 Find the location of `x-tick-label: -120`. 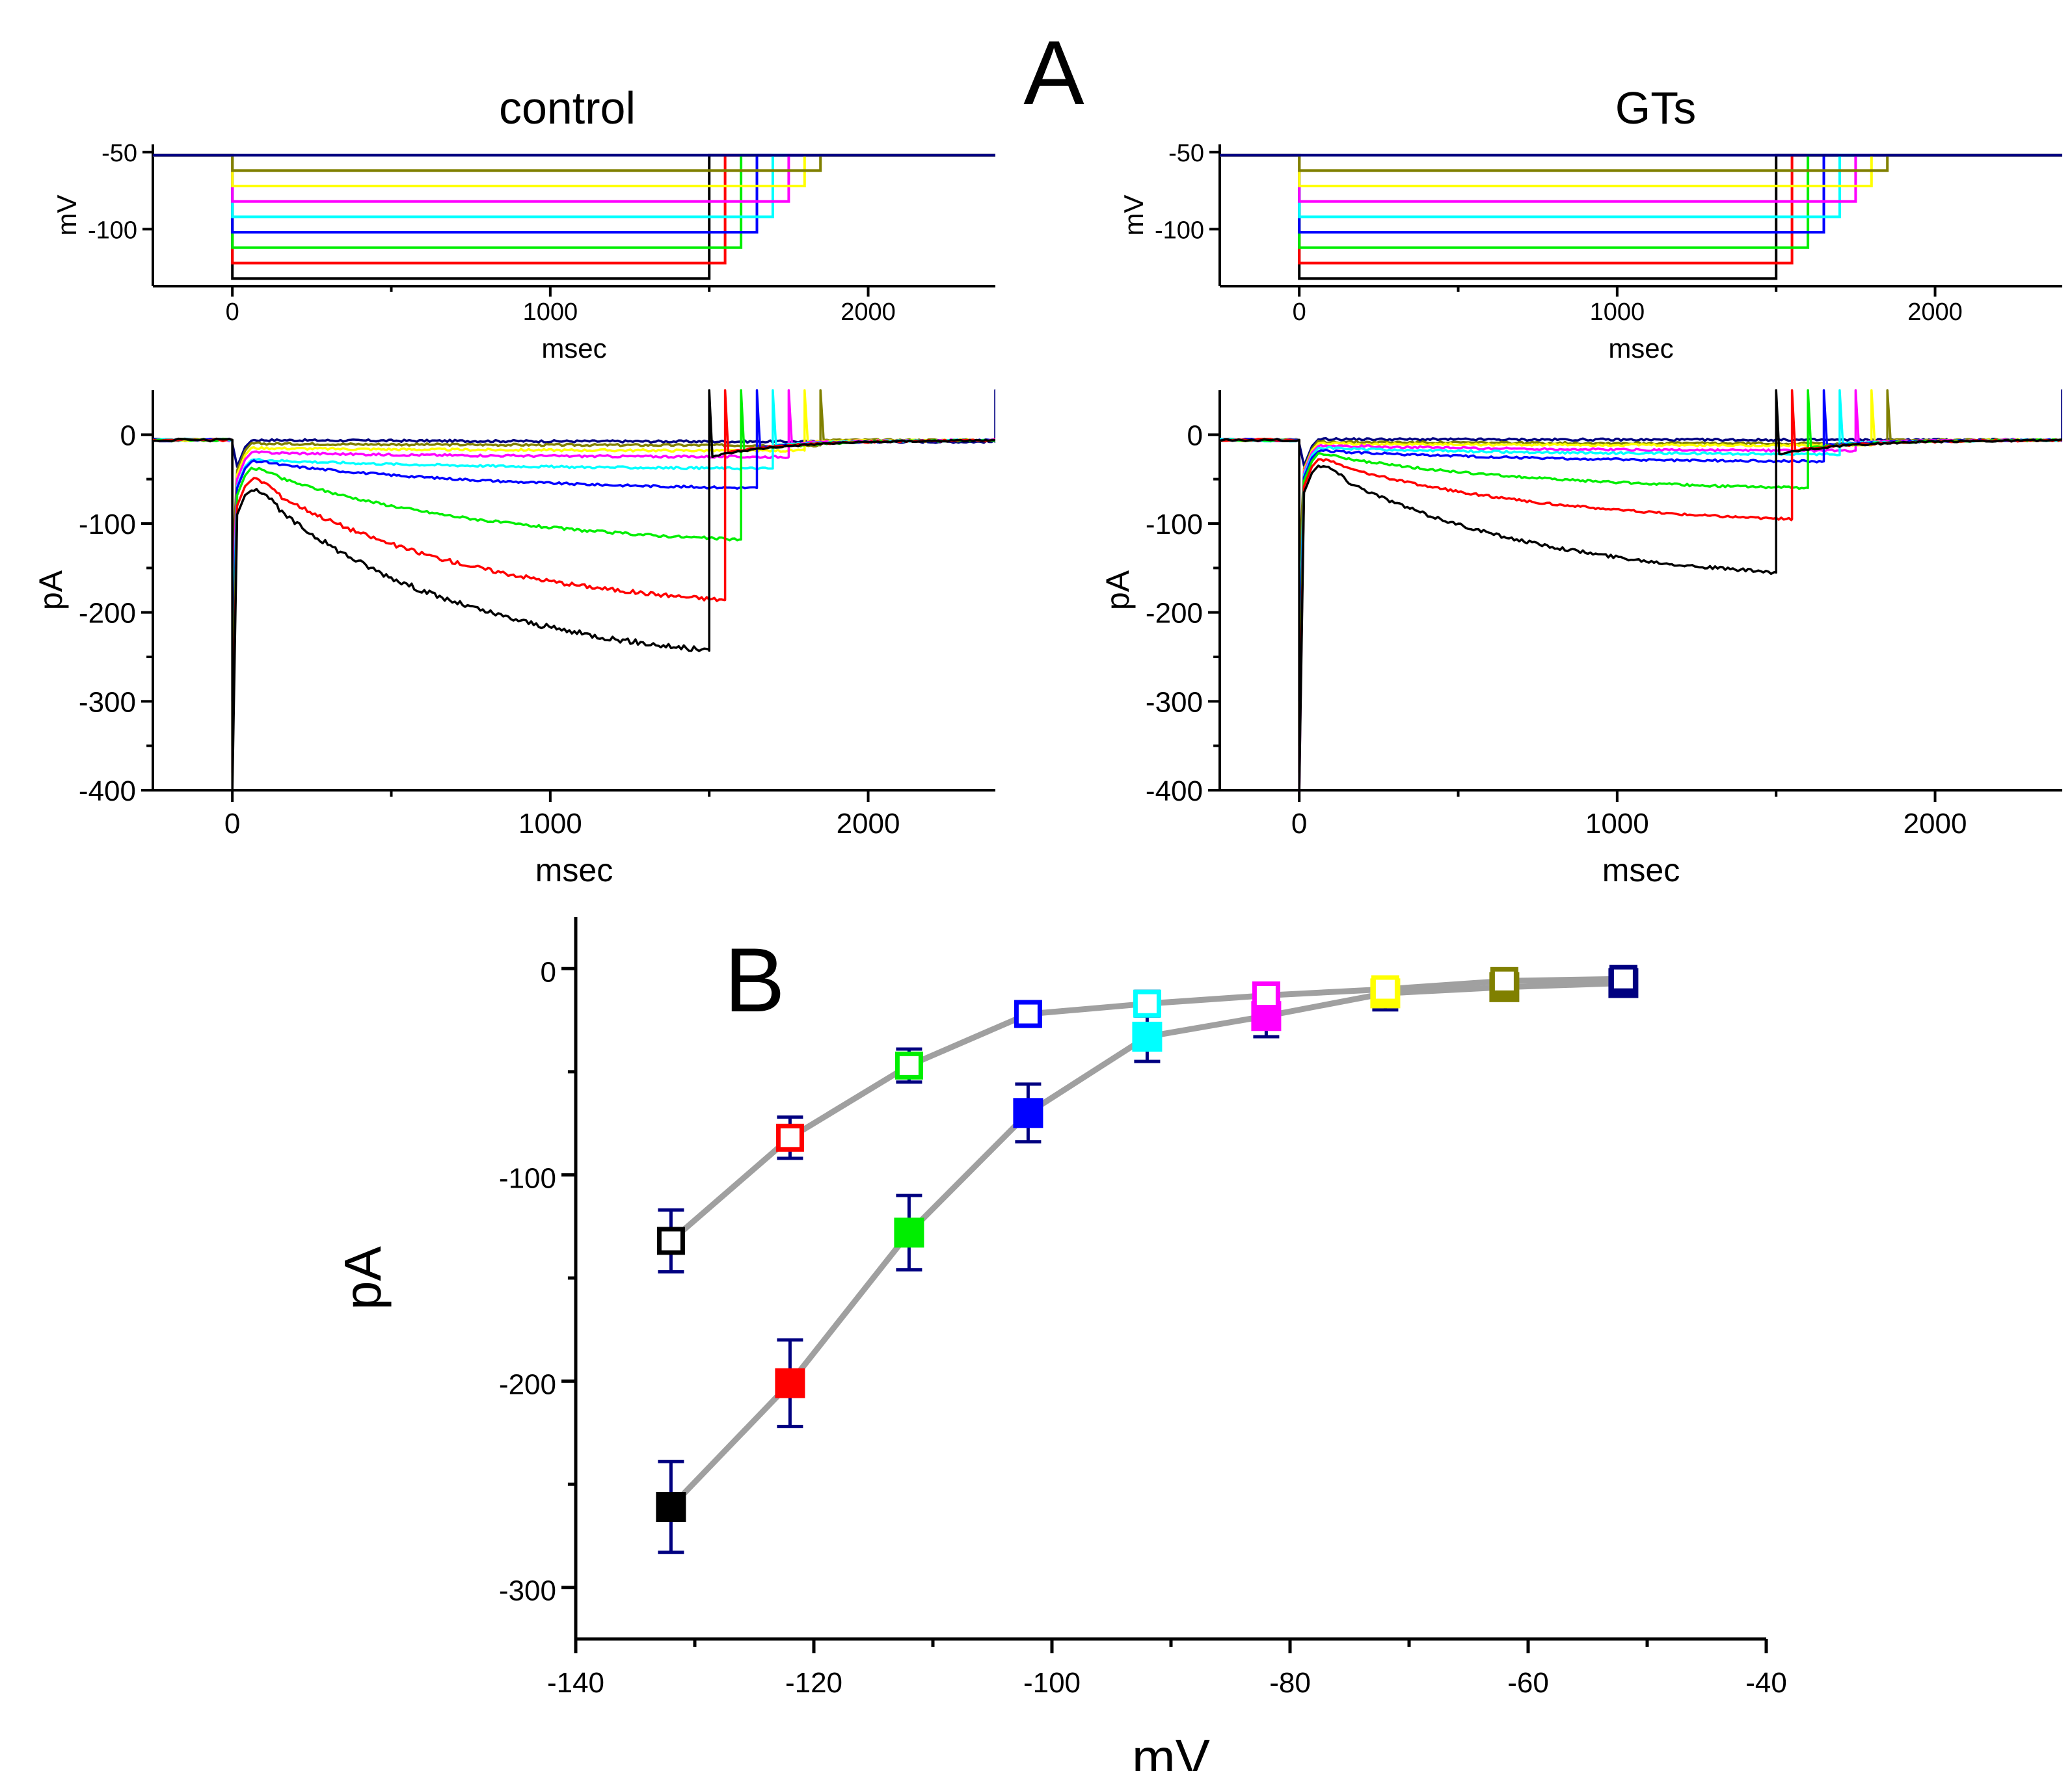

x-tick-label: -120 is located at coordinates (813, 1683).